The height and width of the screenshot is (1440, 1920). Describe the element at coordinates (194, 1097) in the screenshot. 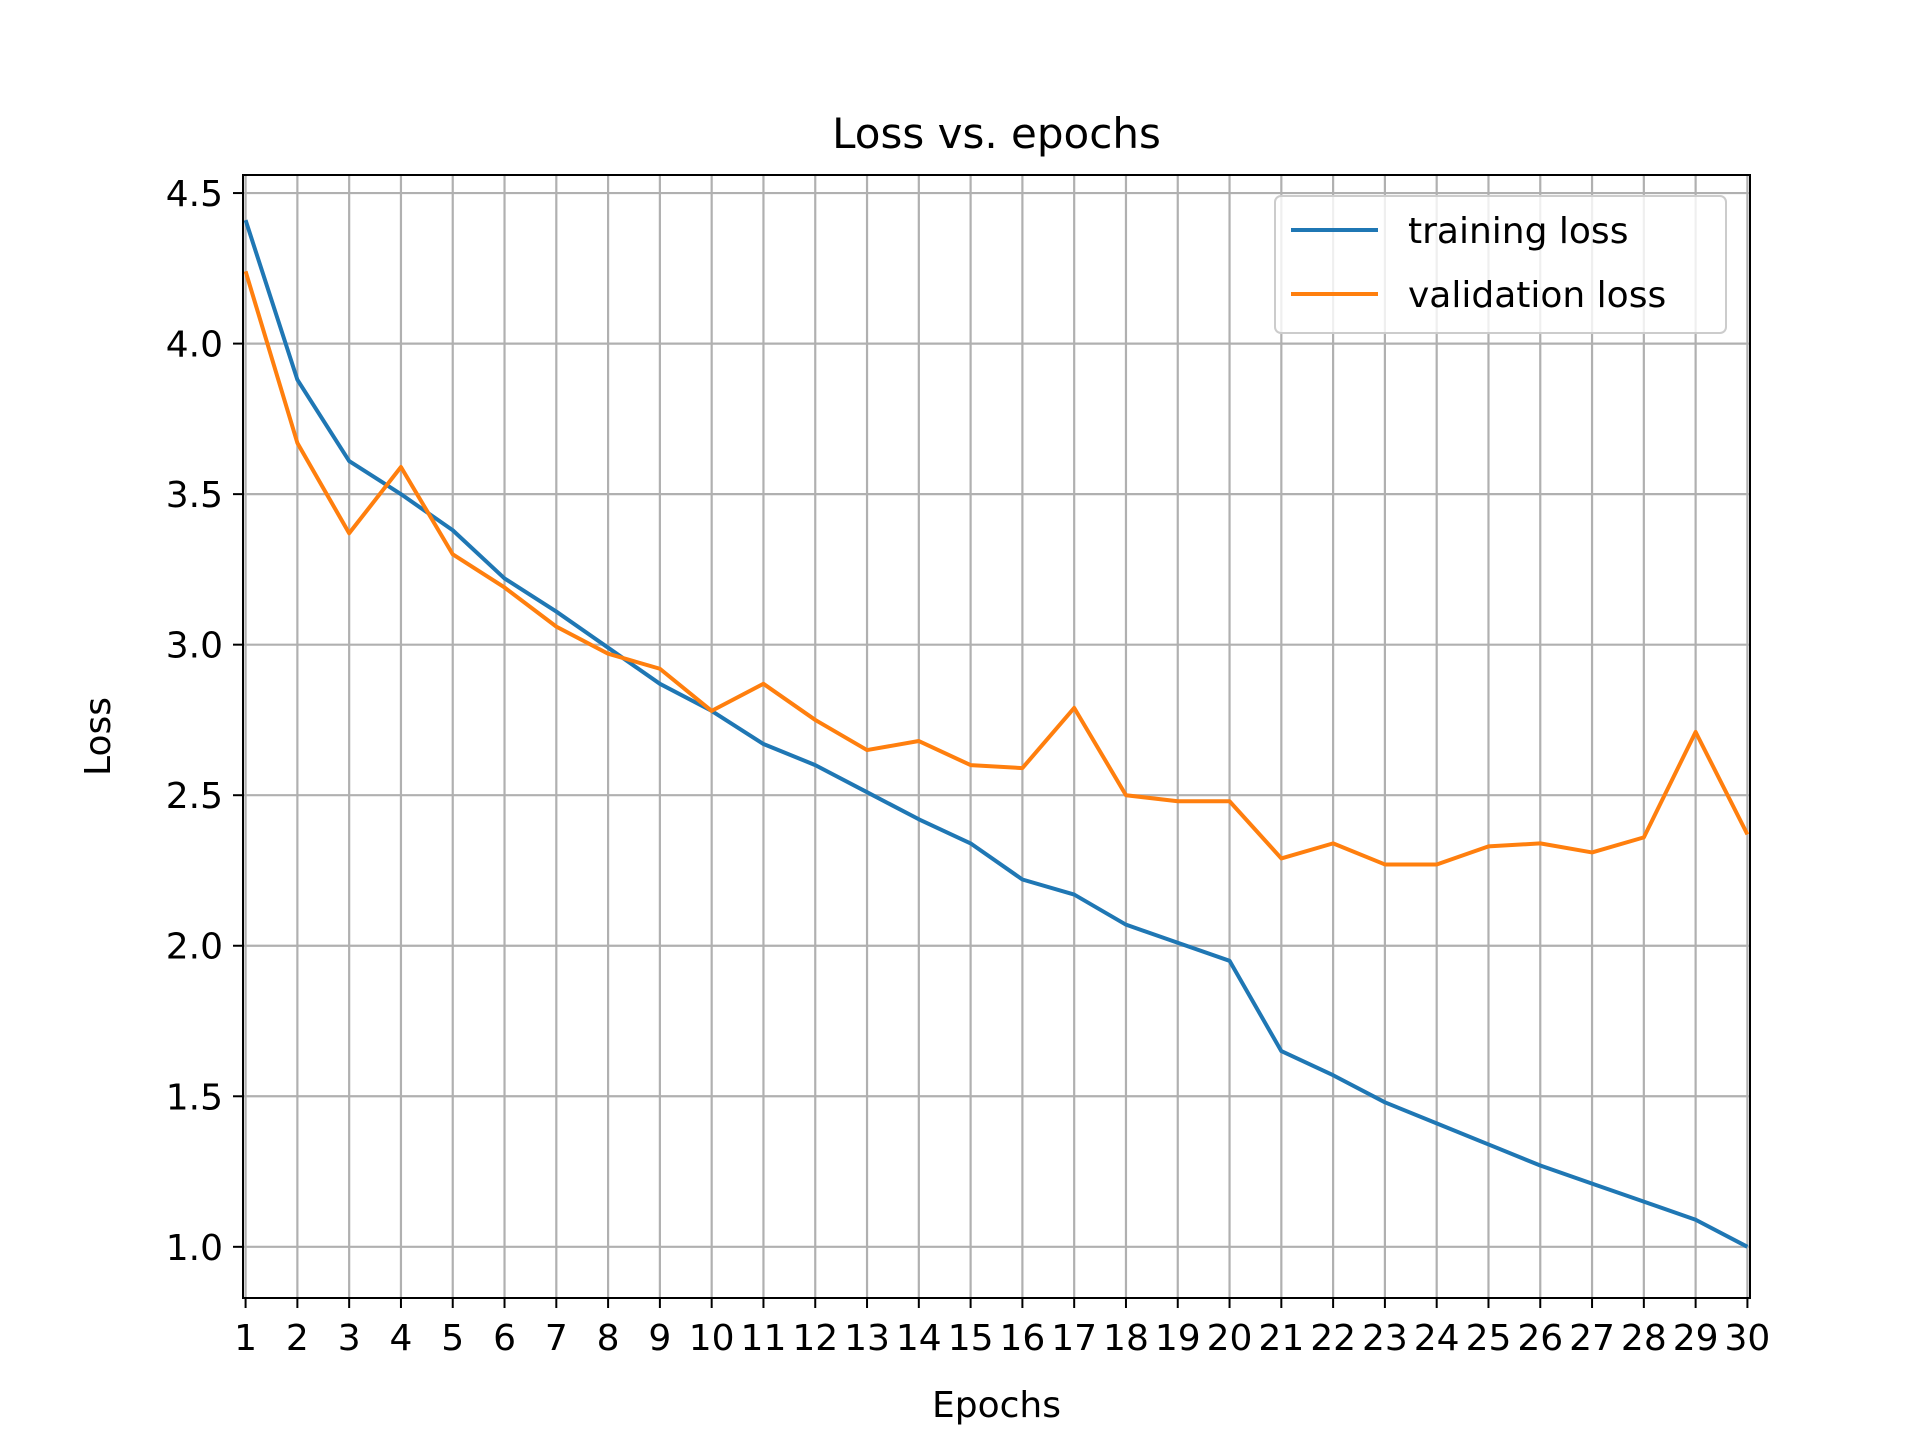

I see `y-tick-label: 1.5` at that location.